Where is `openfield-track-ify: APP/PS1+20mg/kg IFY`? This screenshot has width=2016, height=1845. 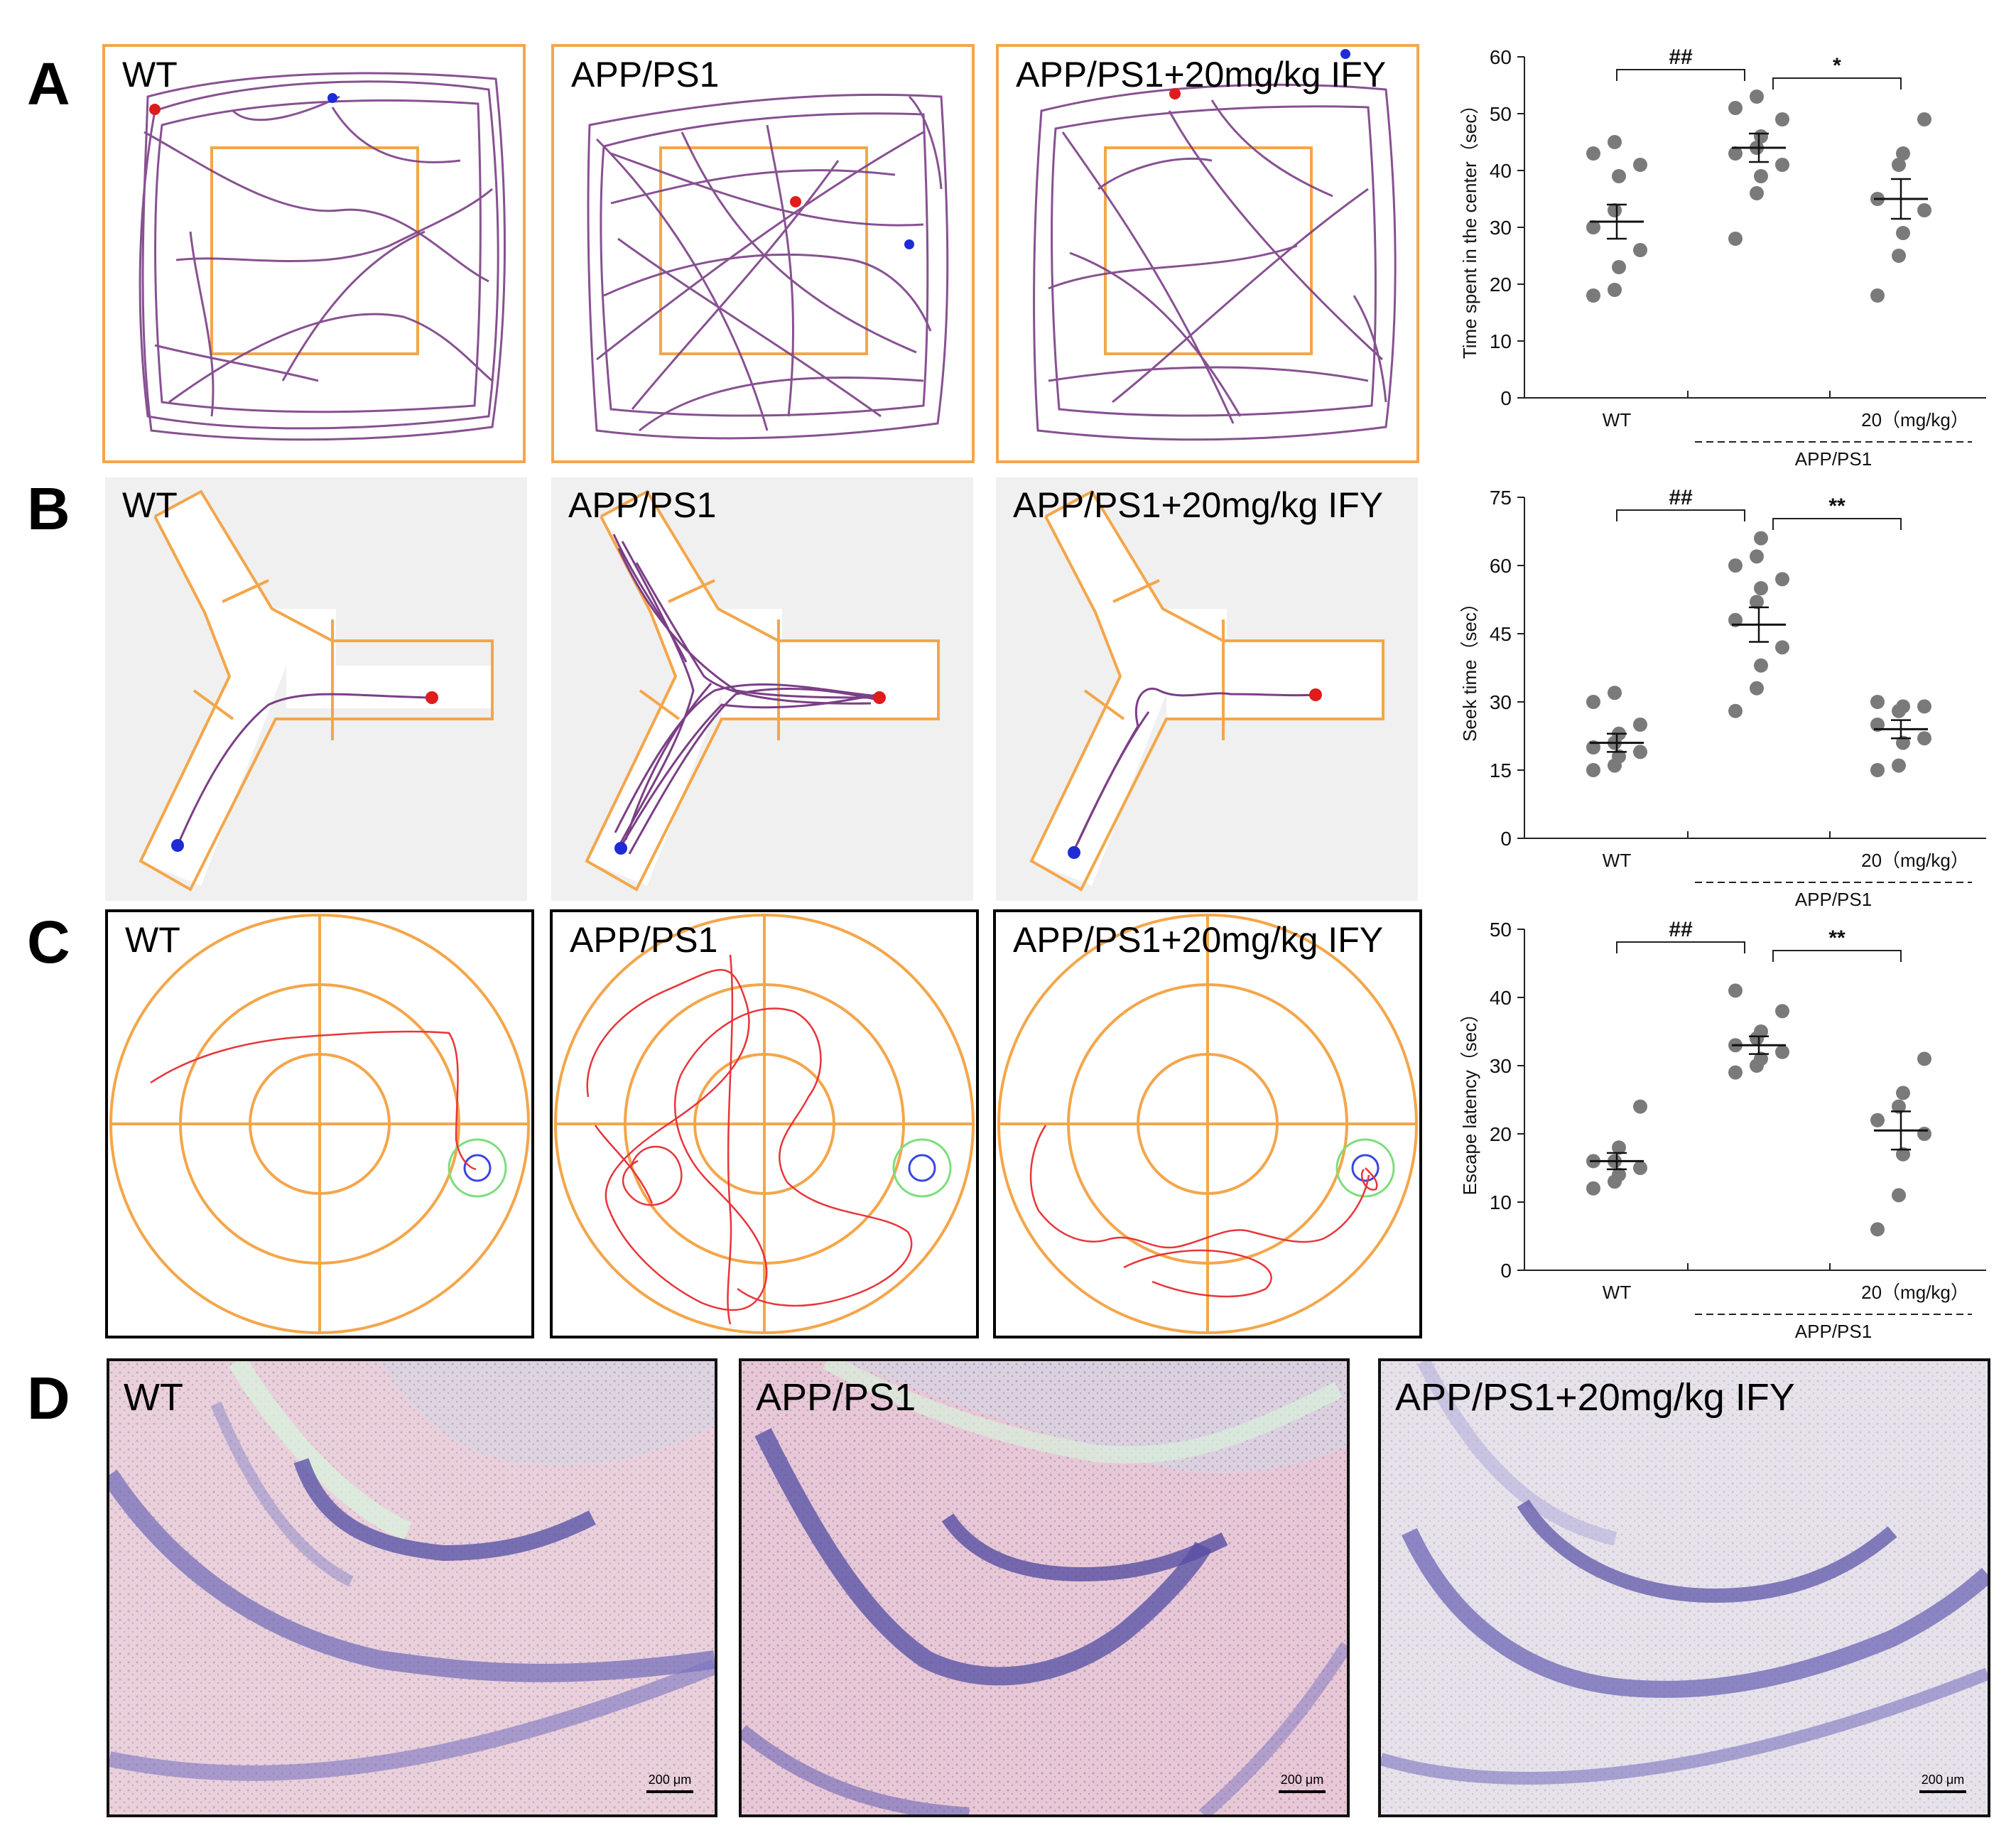
openfield-track-ify: APP/PS1+20mg/kg IFY is located at coordinates (1208, 253).